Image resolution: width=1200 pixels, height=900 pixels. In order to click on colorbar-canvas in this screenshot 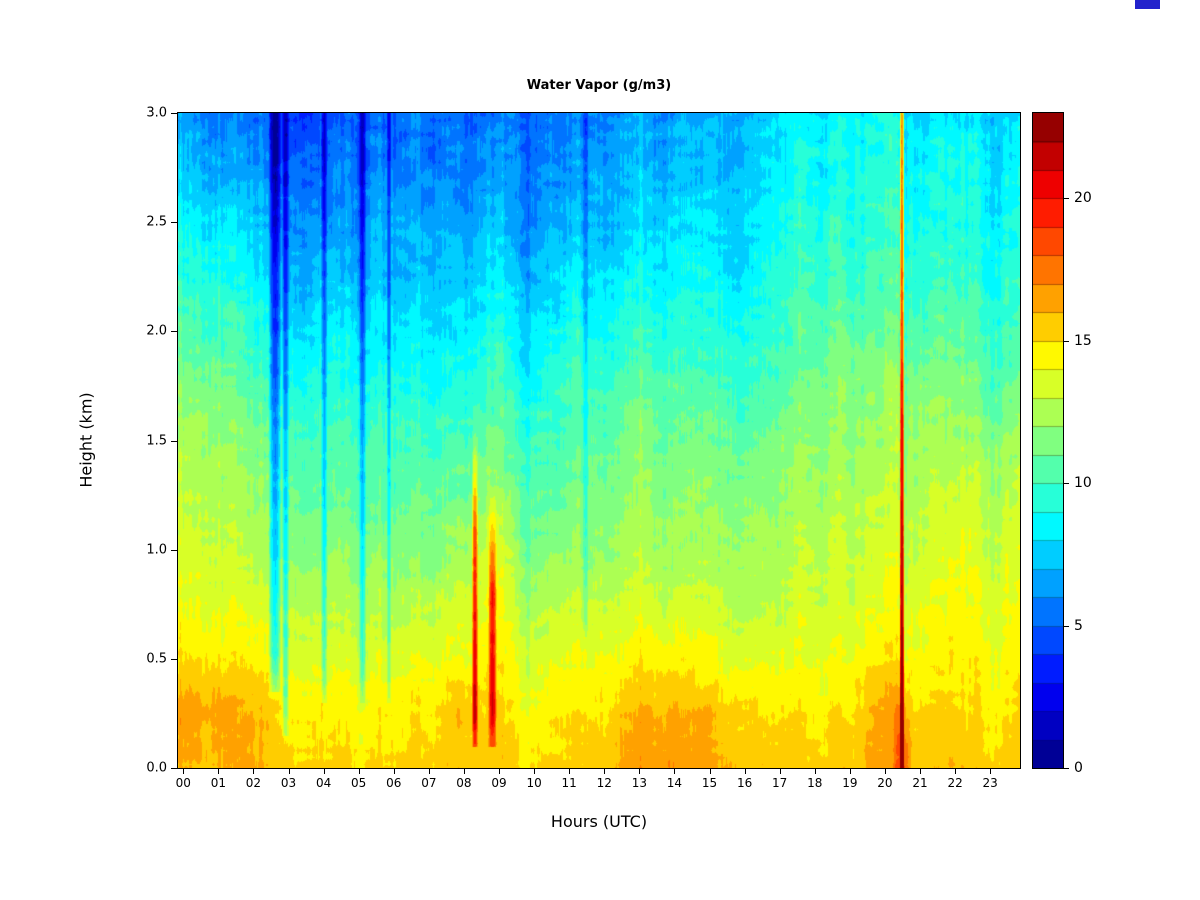, I will do `click(1048, 440)`.